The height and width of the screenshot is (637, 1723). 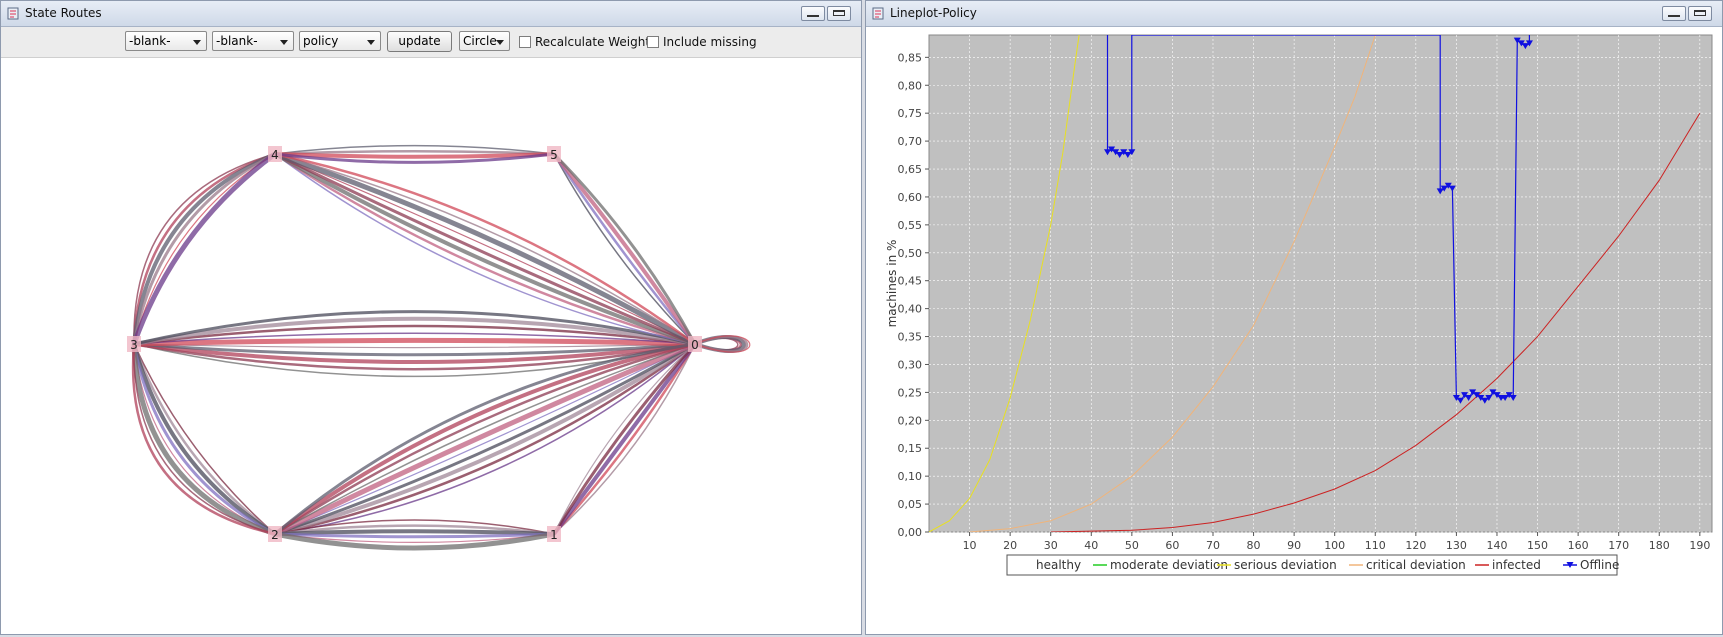 I want to click on state-node: 0, so click(x=695, y=344).